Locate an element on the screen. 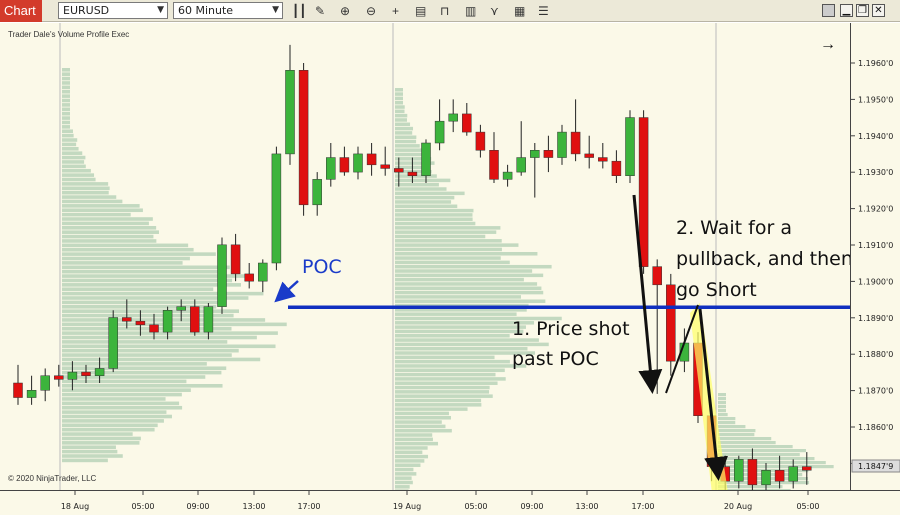  order-icon: ☰ is located at coordinates (543, 11).